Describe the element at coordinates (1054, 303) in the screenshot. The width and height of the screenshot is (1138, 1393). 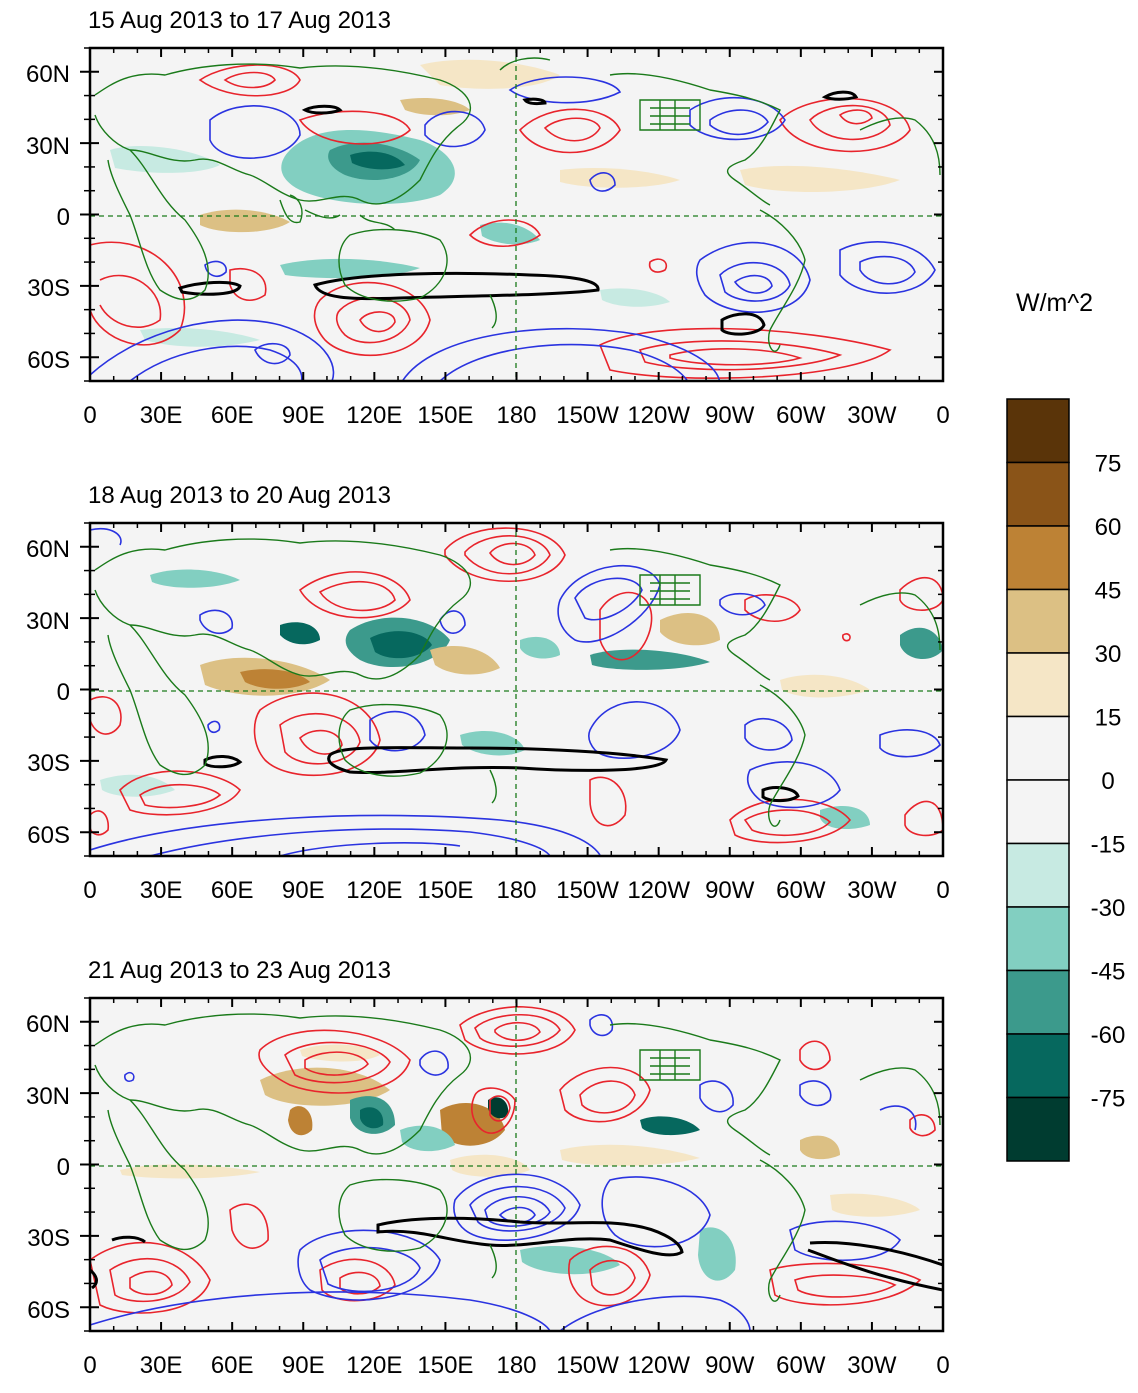
I see `colorbar-units: W/m^2` at that location.